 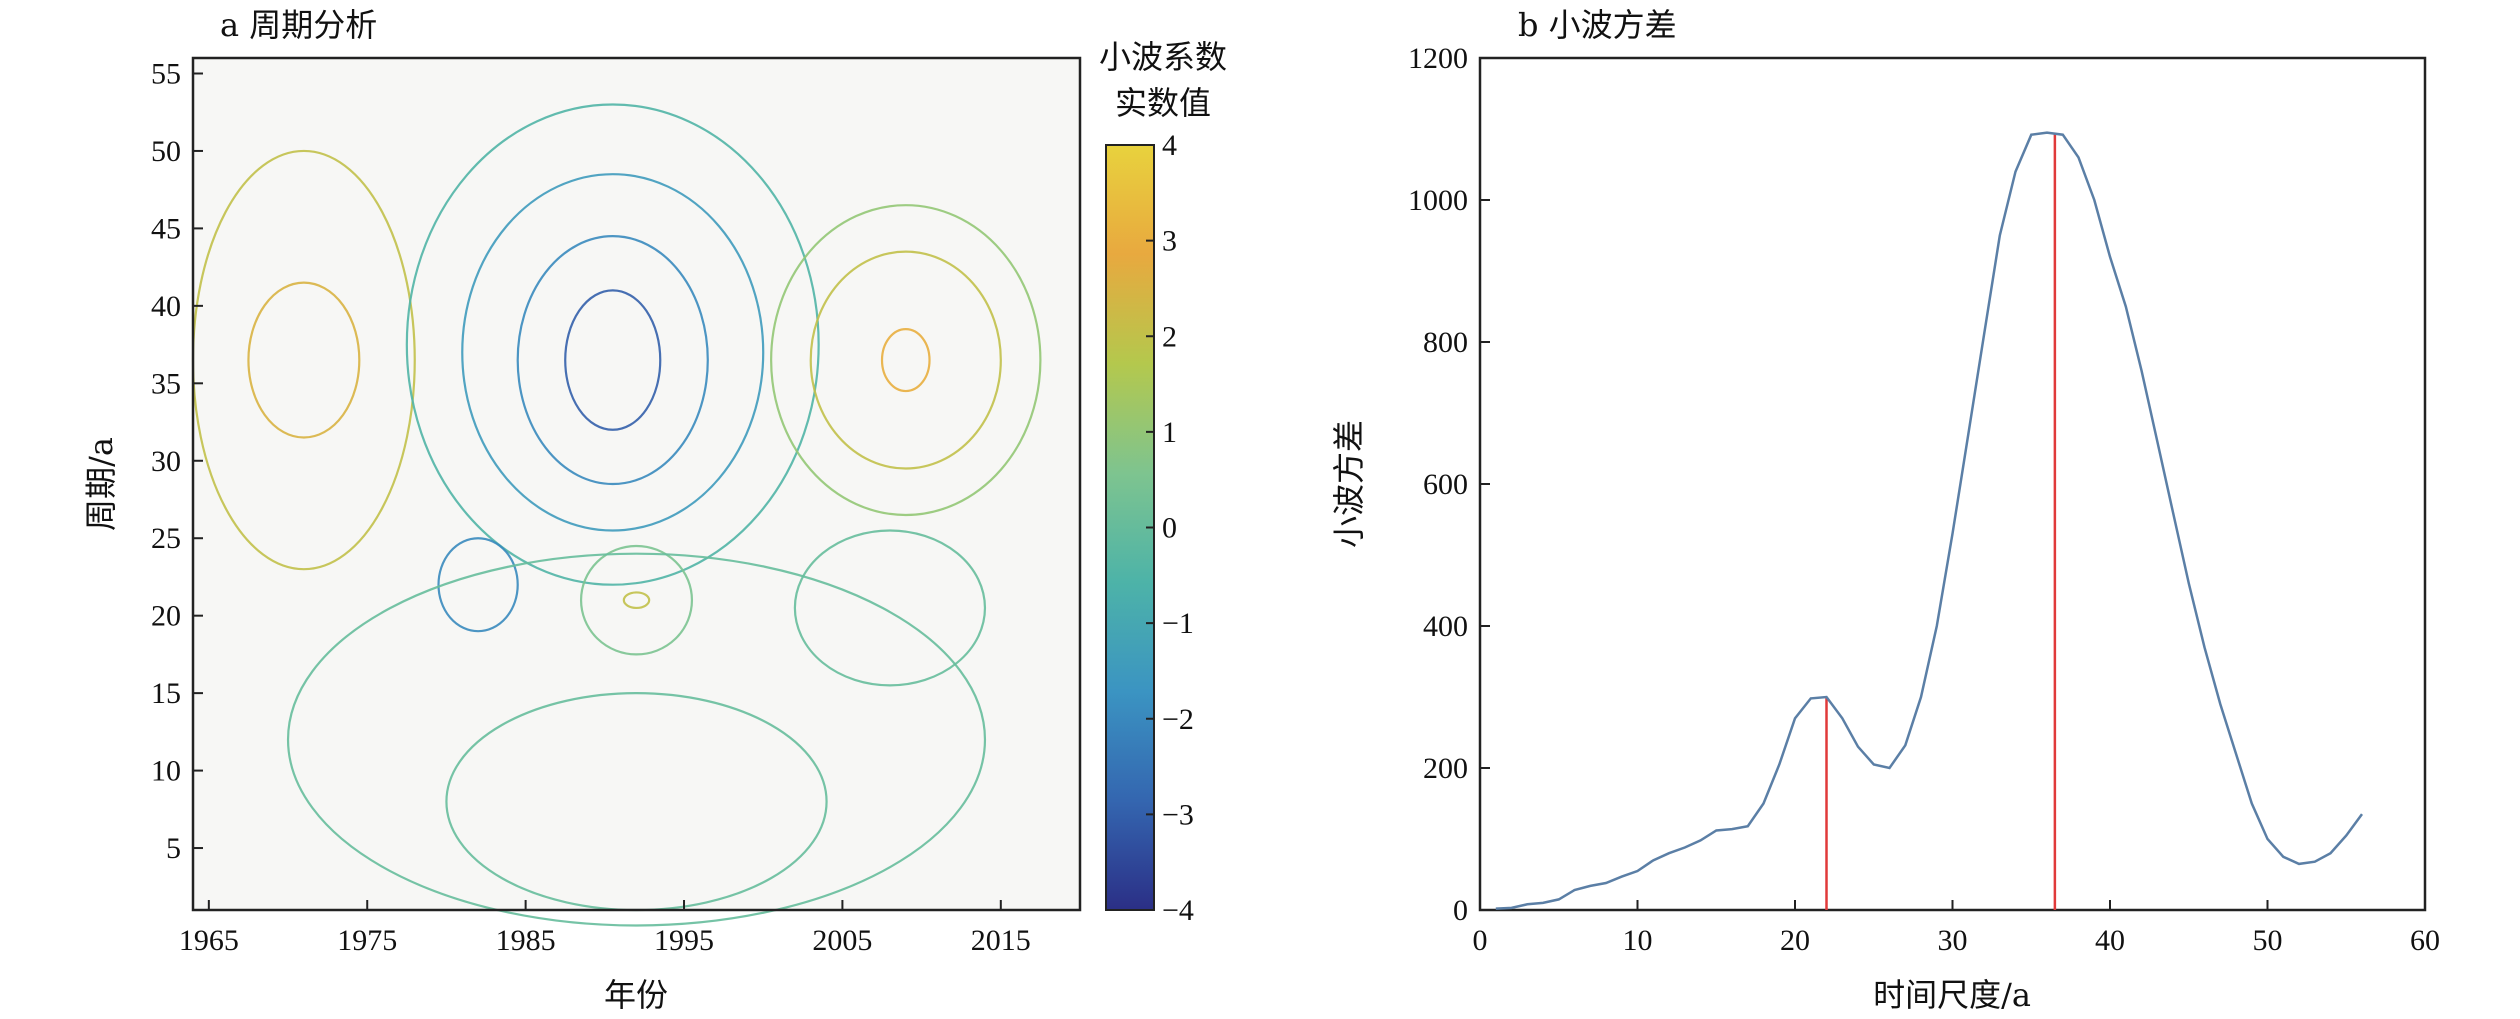 I want to click on panel-a-y-ticks: 5 10 15 20 25 30 35 40 45 50 55, so click(x=177, y=461).